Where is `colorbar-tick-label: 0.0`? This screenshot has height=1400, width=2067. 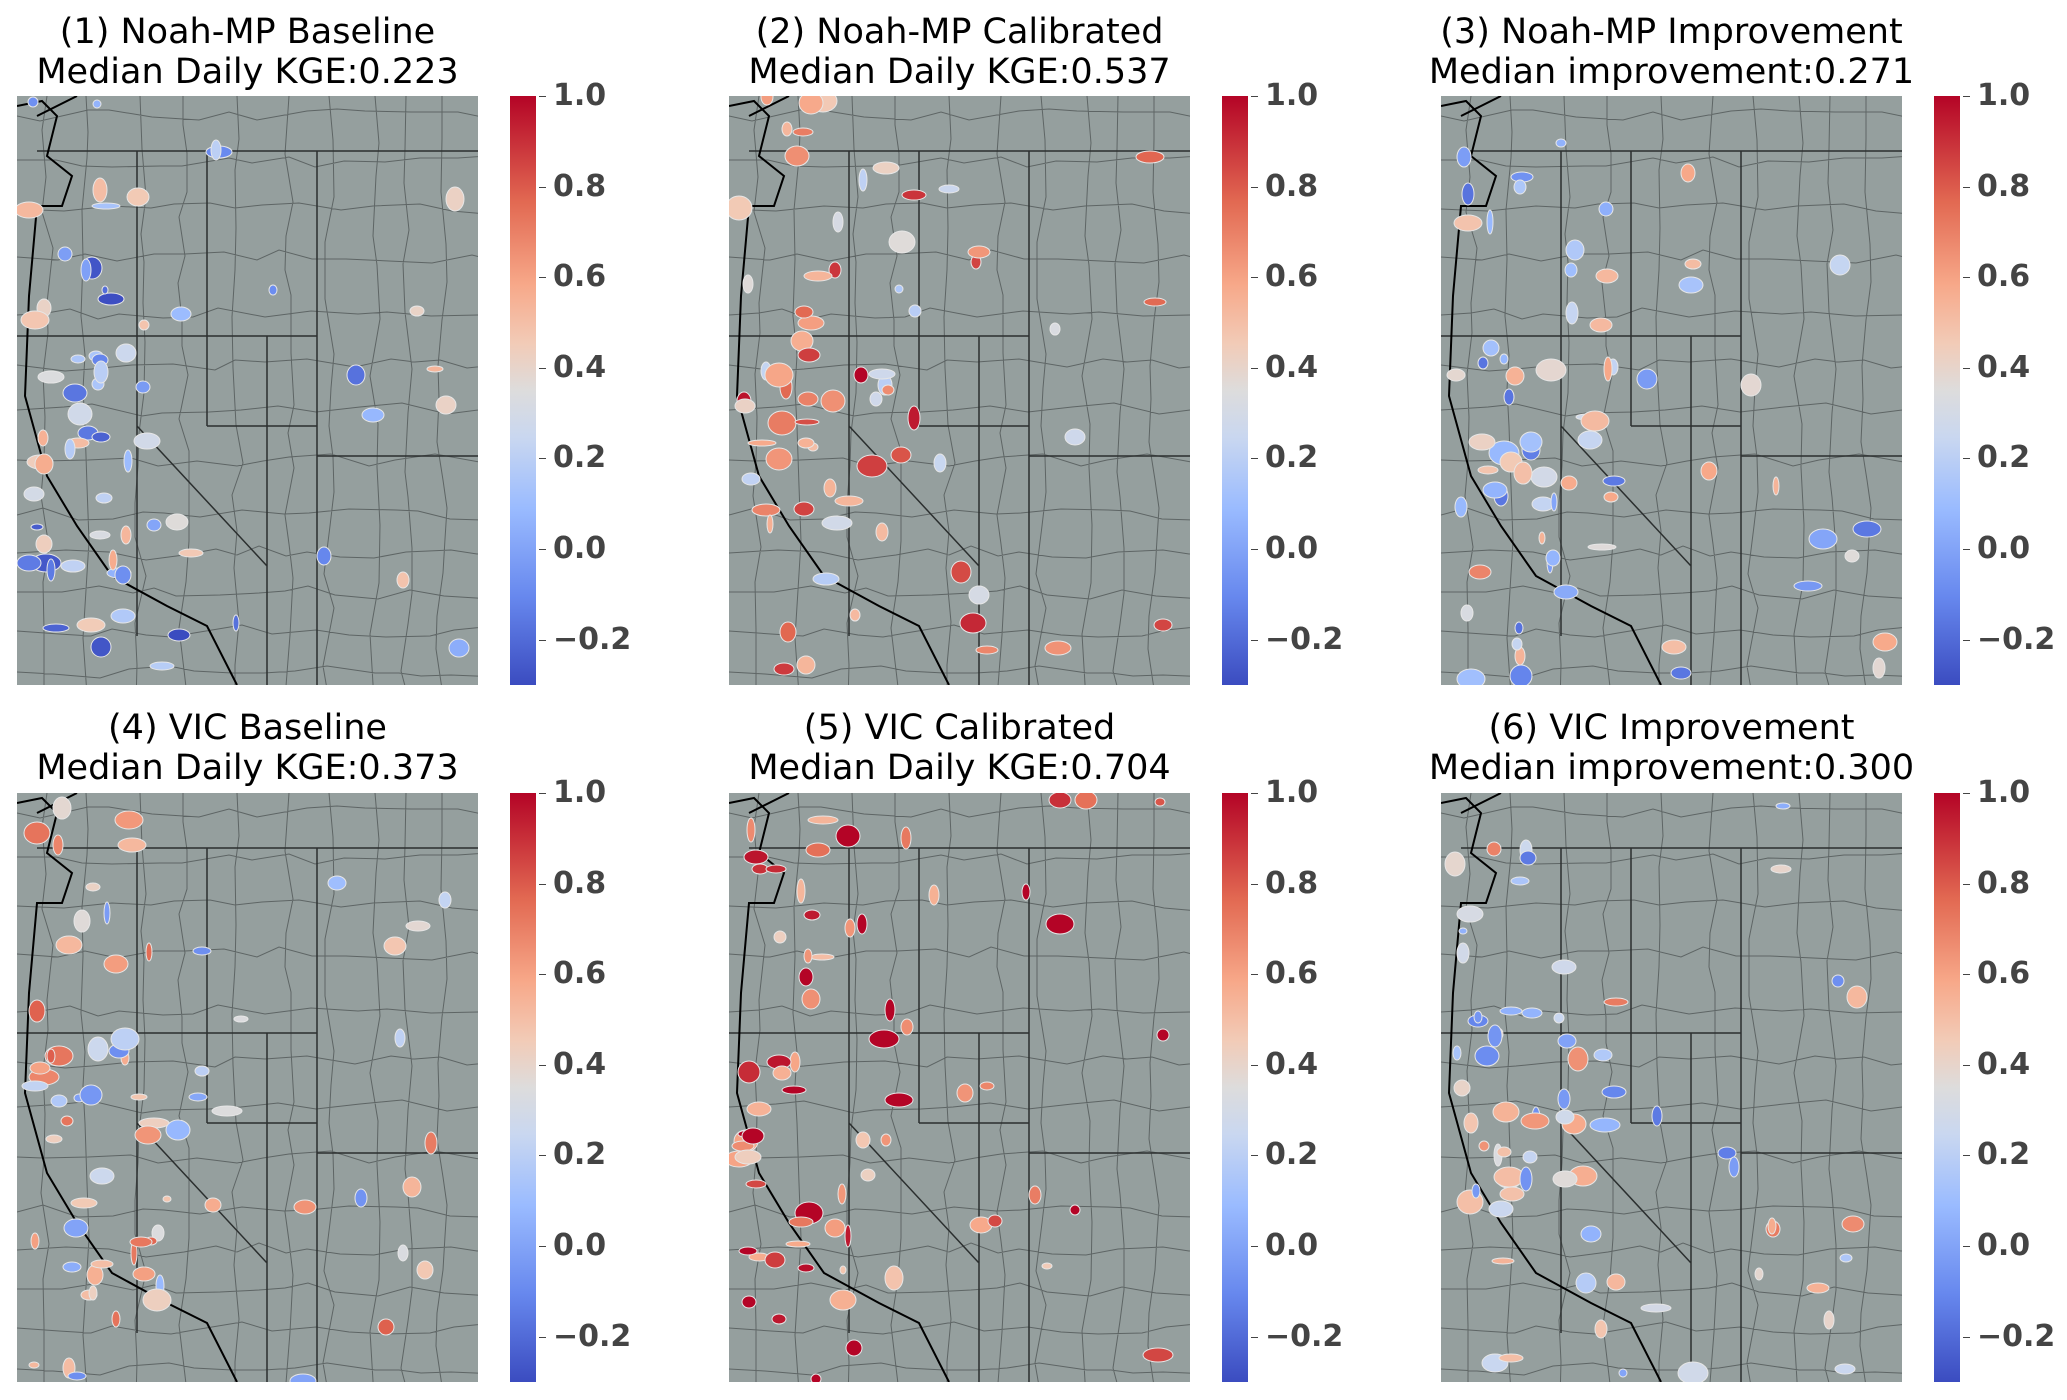
colorbar-tick-label: 0.0 is located at coordinates (1996, 549).